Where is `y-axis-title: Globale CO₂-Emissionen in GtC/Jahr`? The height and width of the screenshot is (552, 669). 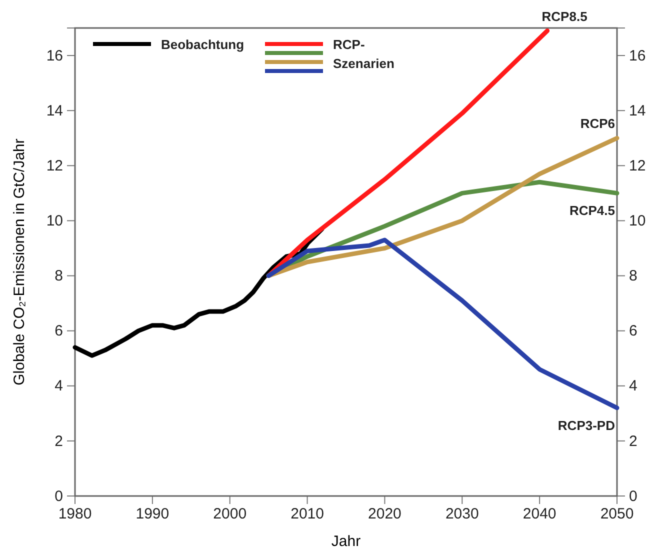 y-axis-title: Globale CO₂-Emissionen in GtC/Jahr is located at coordinates (19, 262).